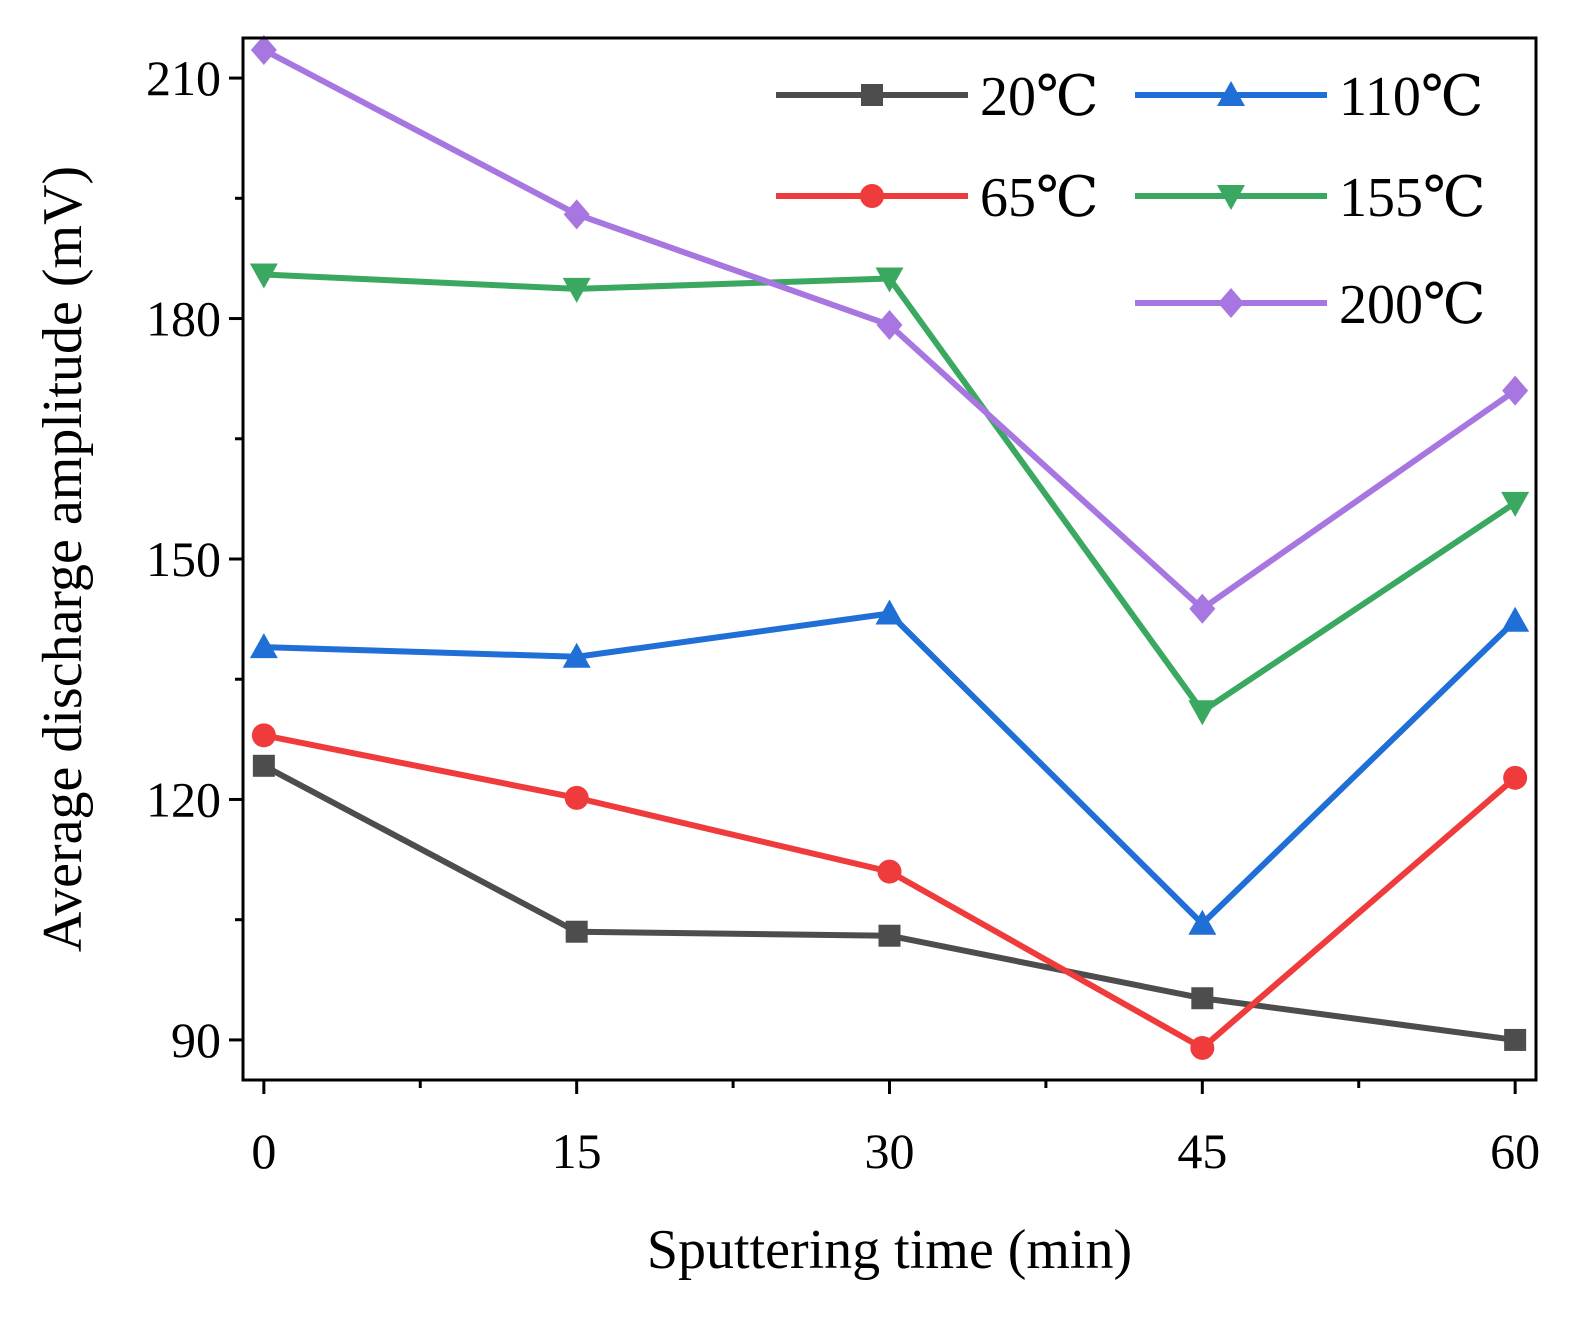  Describe the element at coordinates (183, 559) in the screenshot. I see `y-tick-label: 150` at that location.